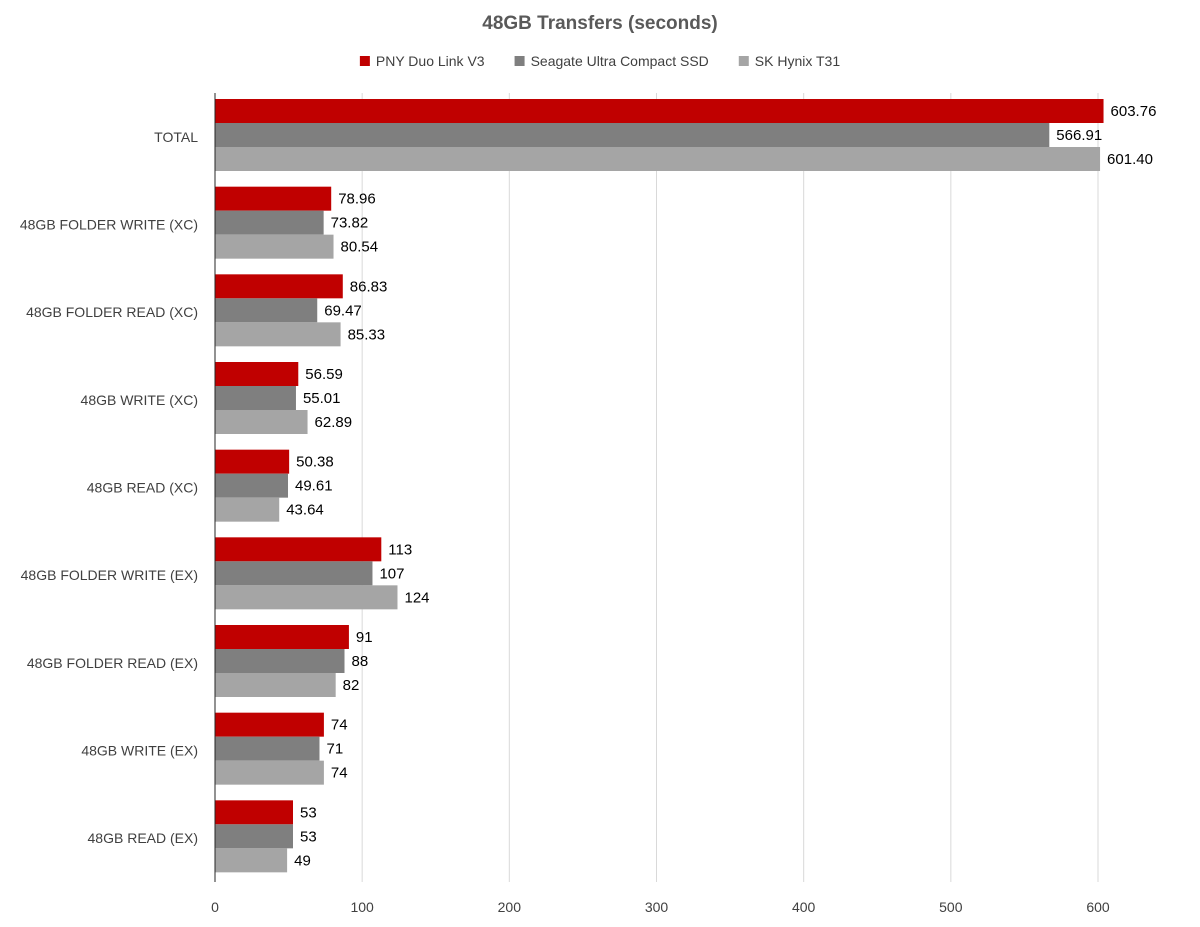 The width and height of the screenshot is (1200, 927). I want to click on category-label: 48GB FOLDER READ (EX), so click(112, 663).